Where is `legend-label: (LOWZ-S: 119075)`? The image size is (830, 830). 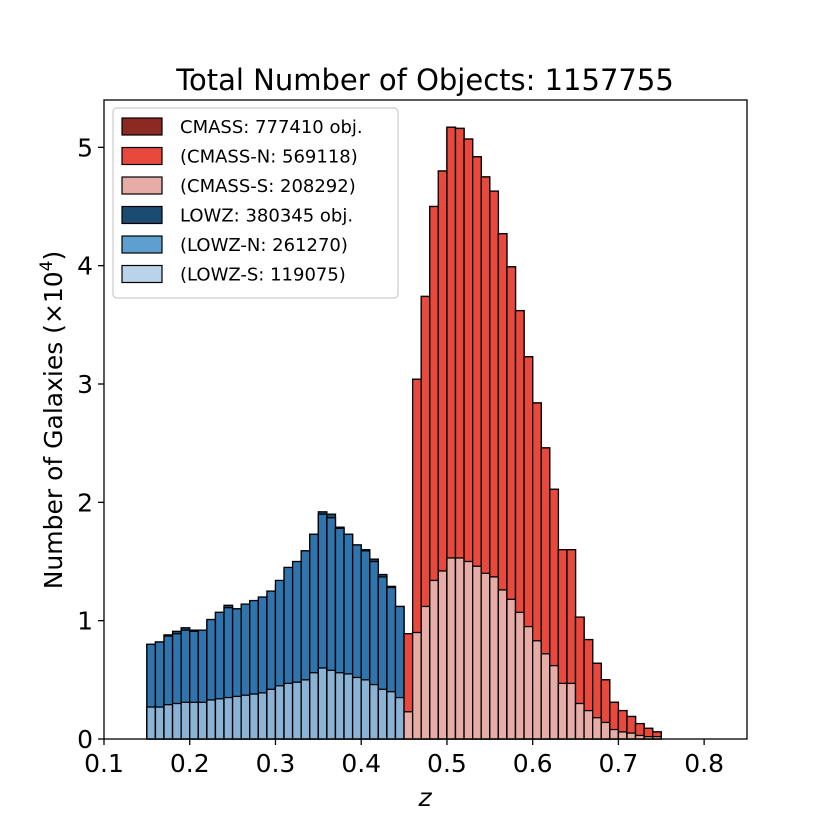 legend-label: (LOWZ-S: 119075) is located at coordinates (263, 275).